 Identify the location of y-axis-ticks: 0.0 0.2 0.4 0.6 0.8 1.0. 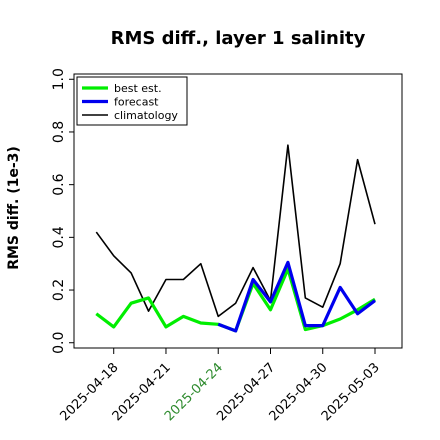
(62, 211).